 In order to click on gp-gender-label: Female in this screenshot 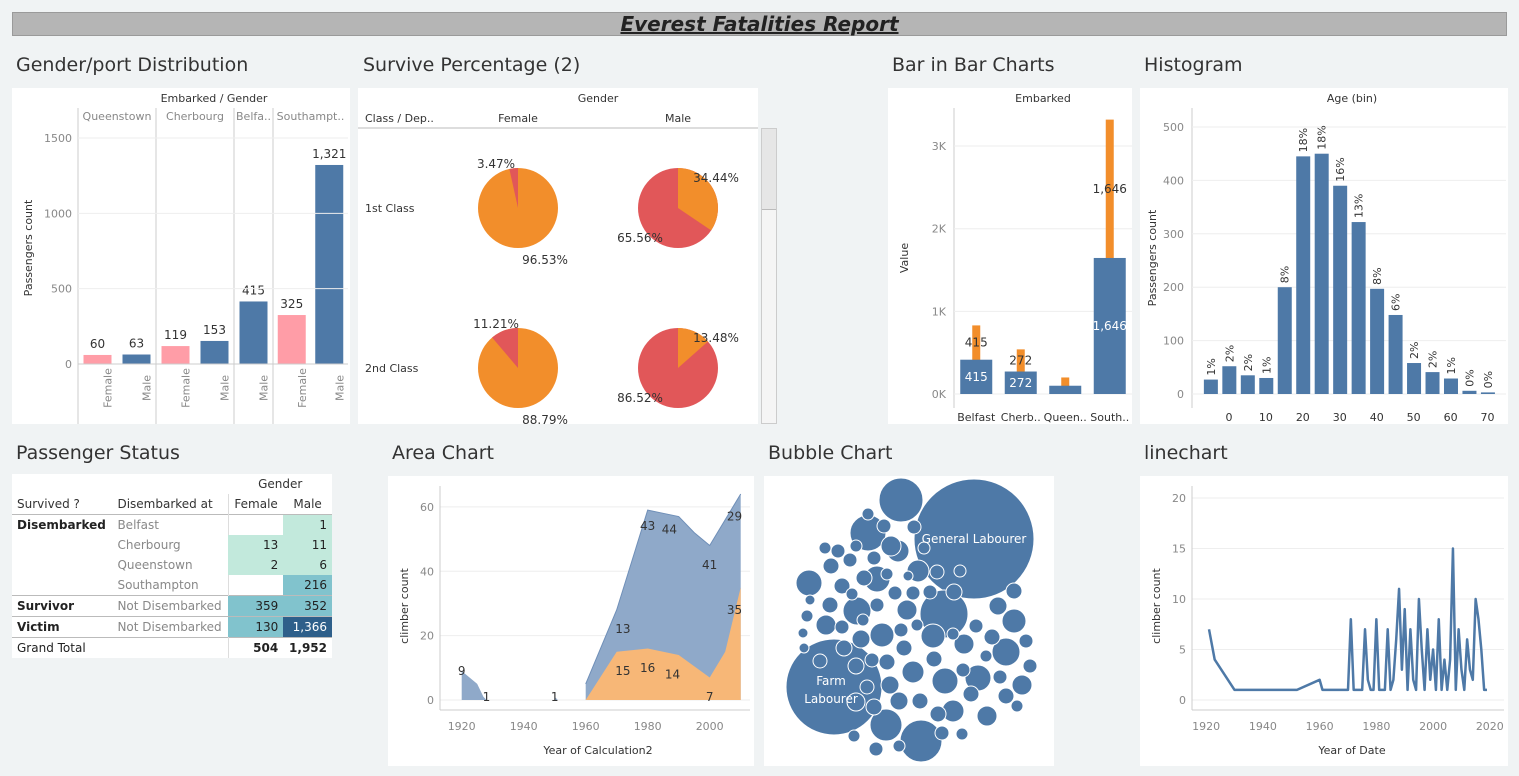, I will do `click(108, 388)`.